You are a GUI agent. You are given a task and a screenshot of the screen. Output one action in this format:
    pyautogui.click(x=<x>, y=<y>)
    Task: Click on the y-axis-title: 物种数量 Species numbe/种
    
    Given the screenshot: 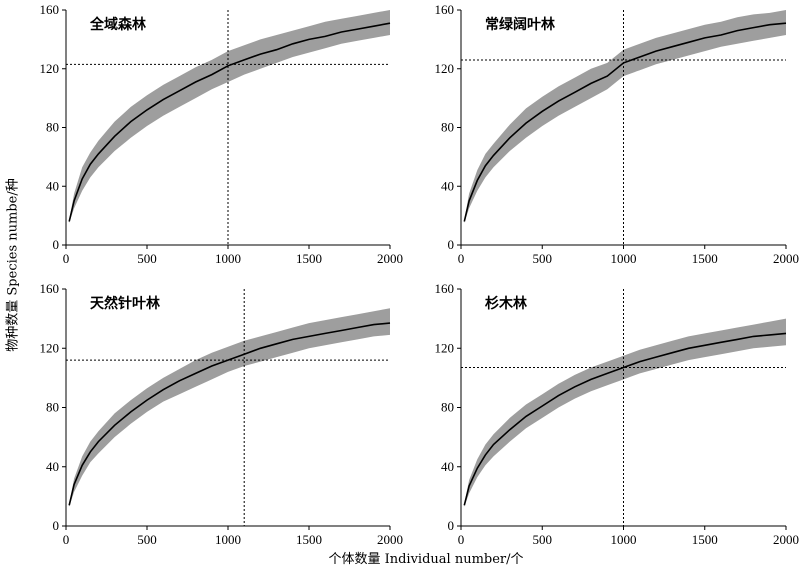 What is the action you would take?
    pyautogui.click(x=13, y=264)
    